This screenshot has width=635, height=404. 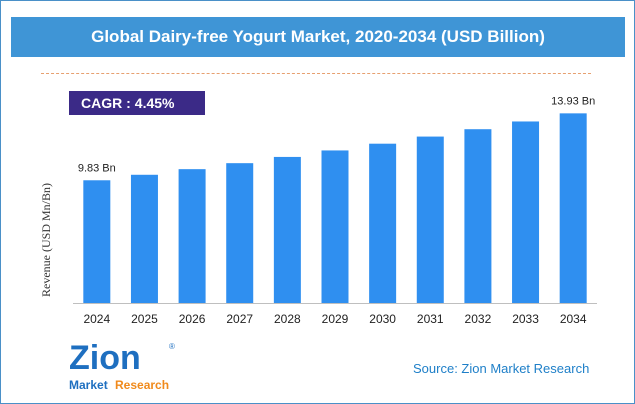 What do you see at coordinates (316, 73) in the screenshot?
I see `divider` at bounding box center [316, 73].